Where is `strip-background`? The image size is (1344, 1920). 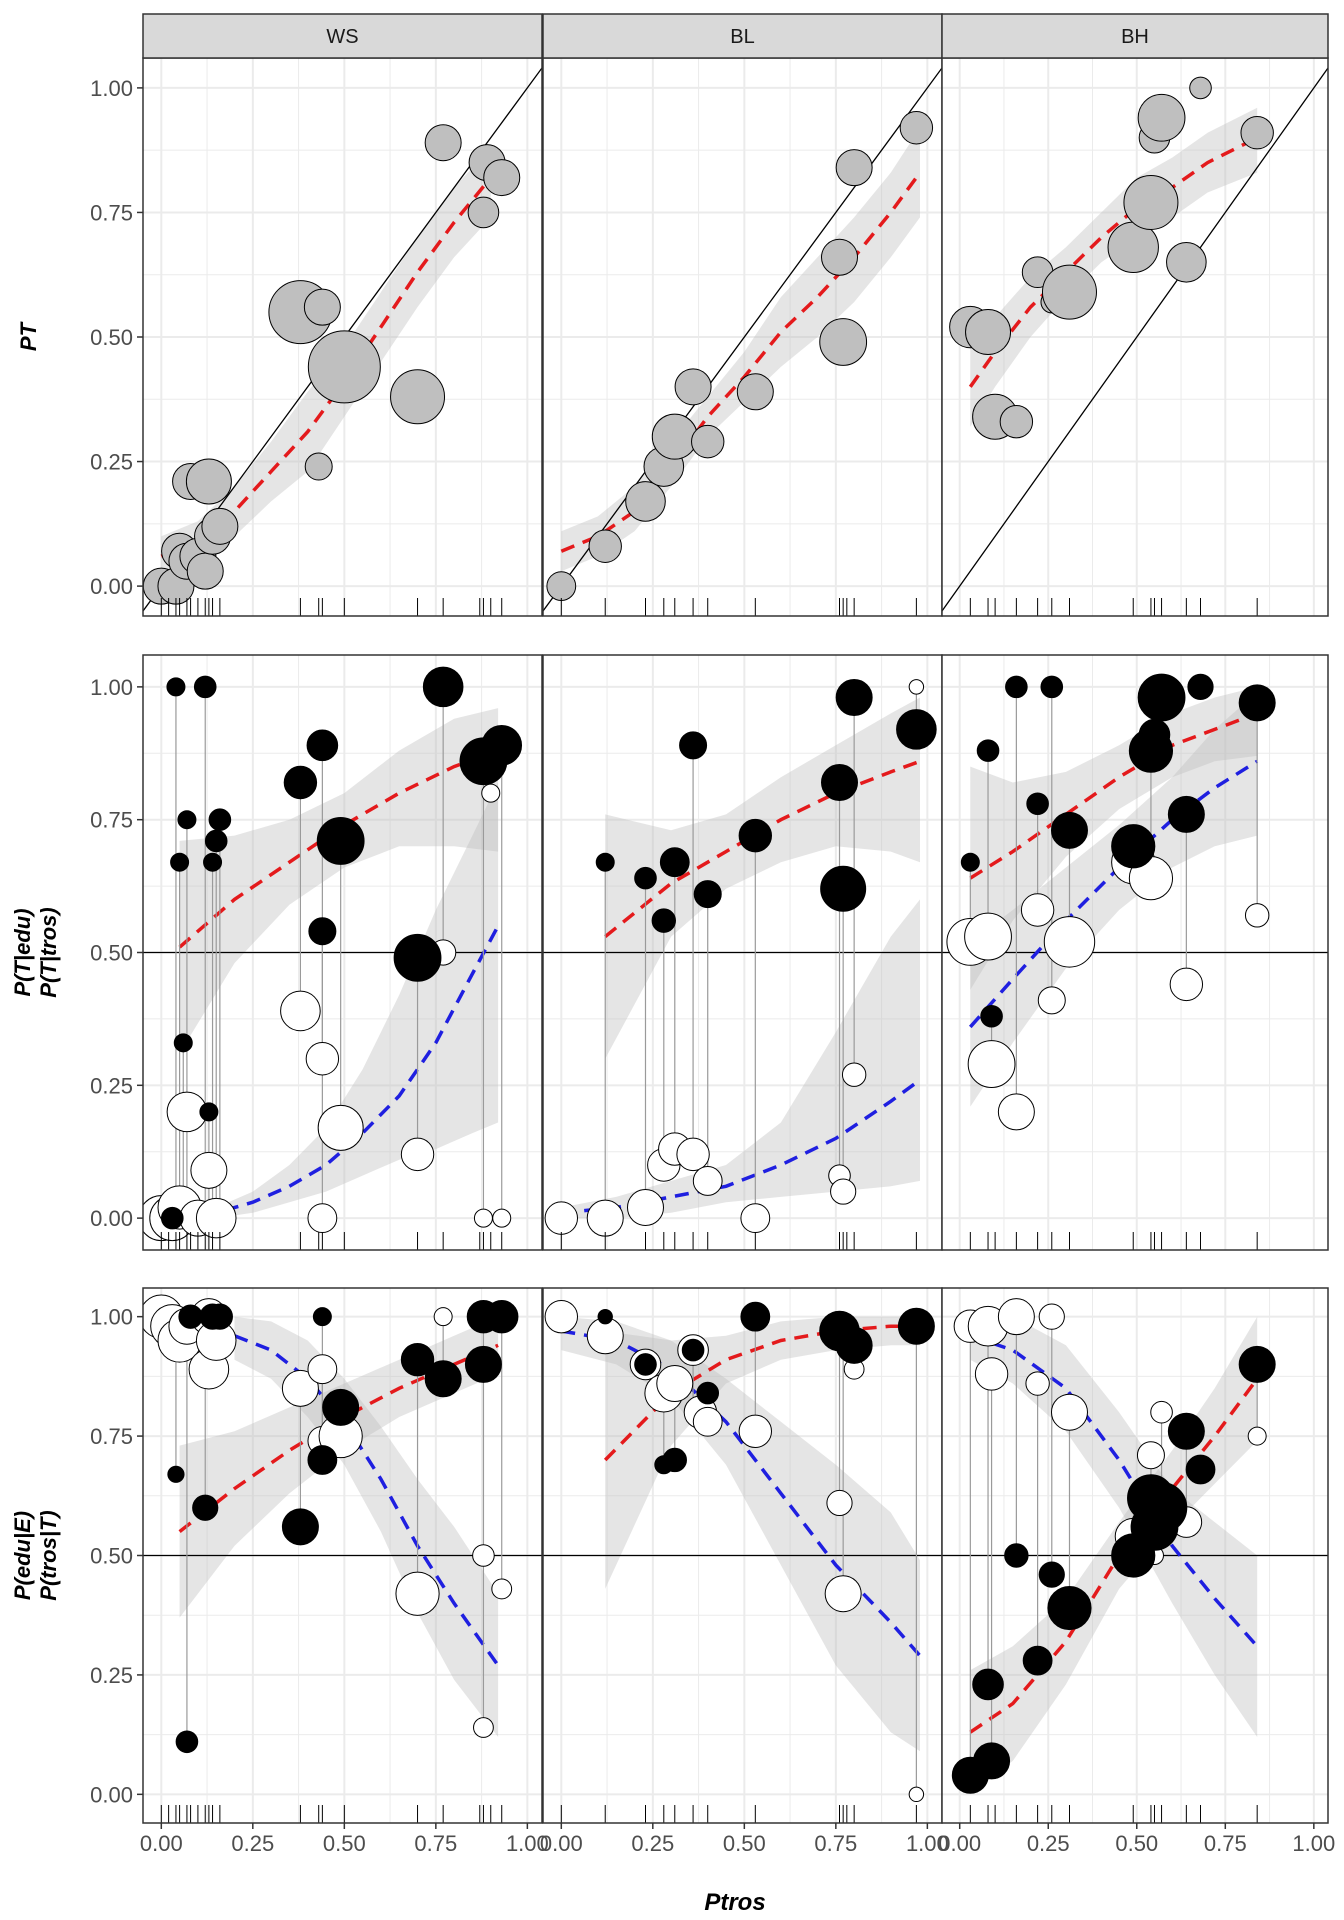
strip-background is located at coordinates (342, 36).